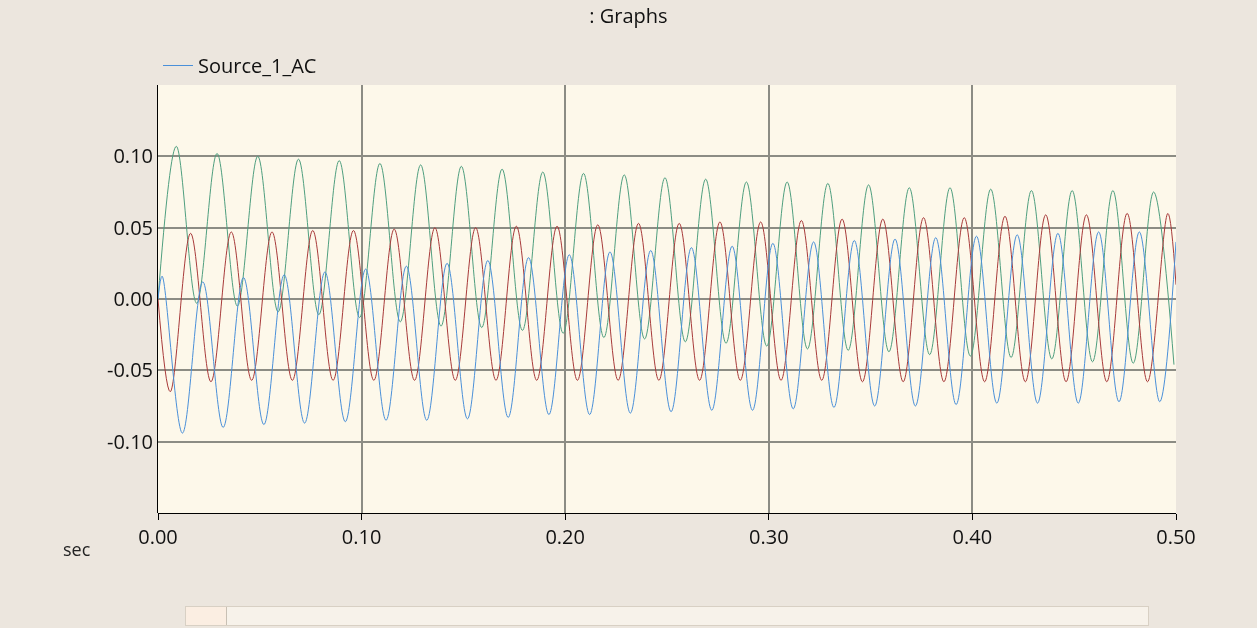 The width and height of the screenshot is (1257, 628). I want to click on legend-label: Source_1_AC, so click(257, 66).